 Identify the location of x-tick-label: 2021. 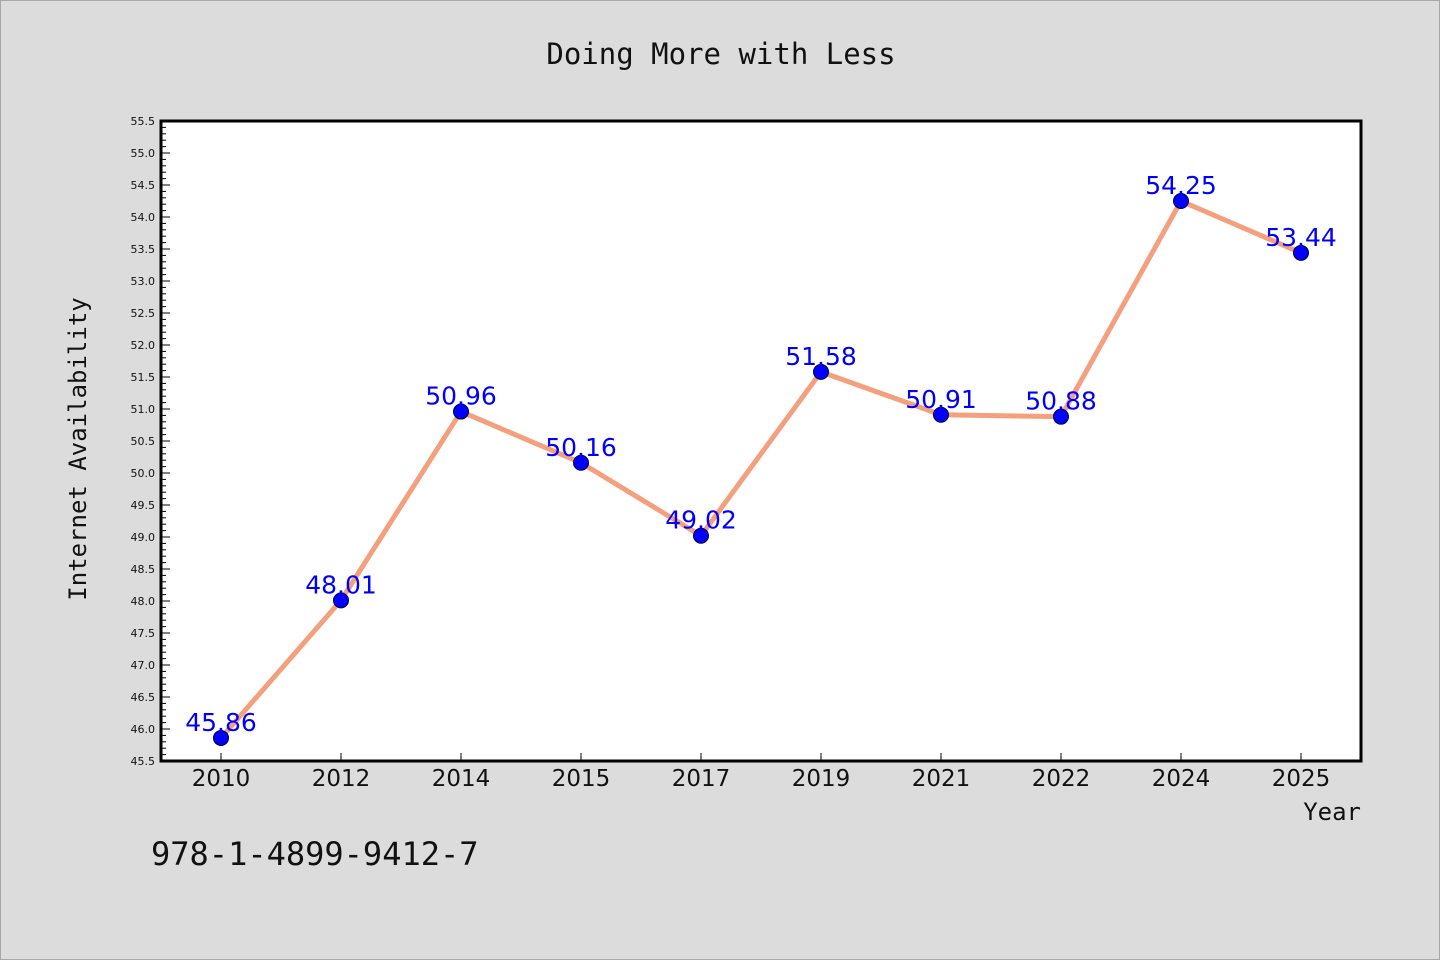
(941, 779).